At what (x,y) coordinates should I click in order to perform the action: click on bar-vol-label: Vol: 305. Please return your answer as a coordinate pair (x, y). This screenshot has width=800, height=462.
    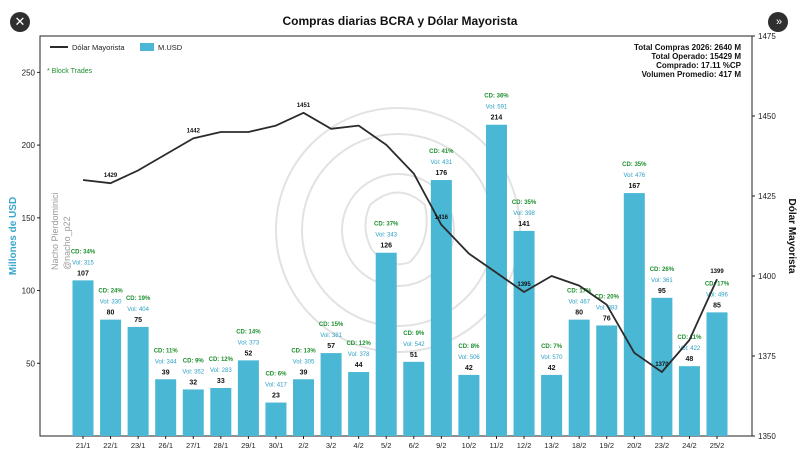
    Looking at the image, I should click on (304, 362).